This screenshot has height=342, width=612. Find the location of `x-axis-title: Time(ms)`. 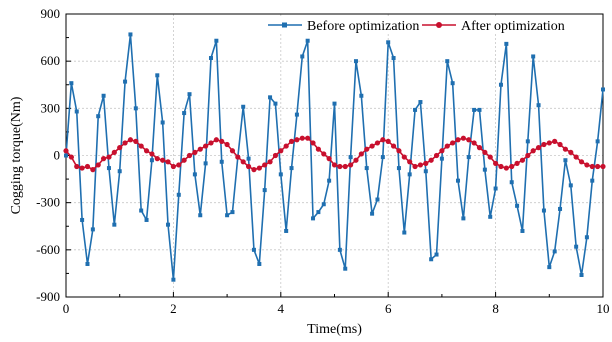

x-axis-title: Time(ms) is located at coordinates (334, 329).